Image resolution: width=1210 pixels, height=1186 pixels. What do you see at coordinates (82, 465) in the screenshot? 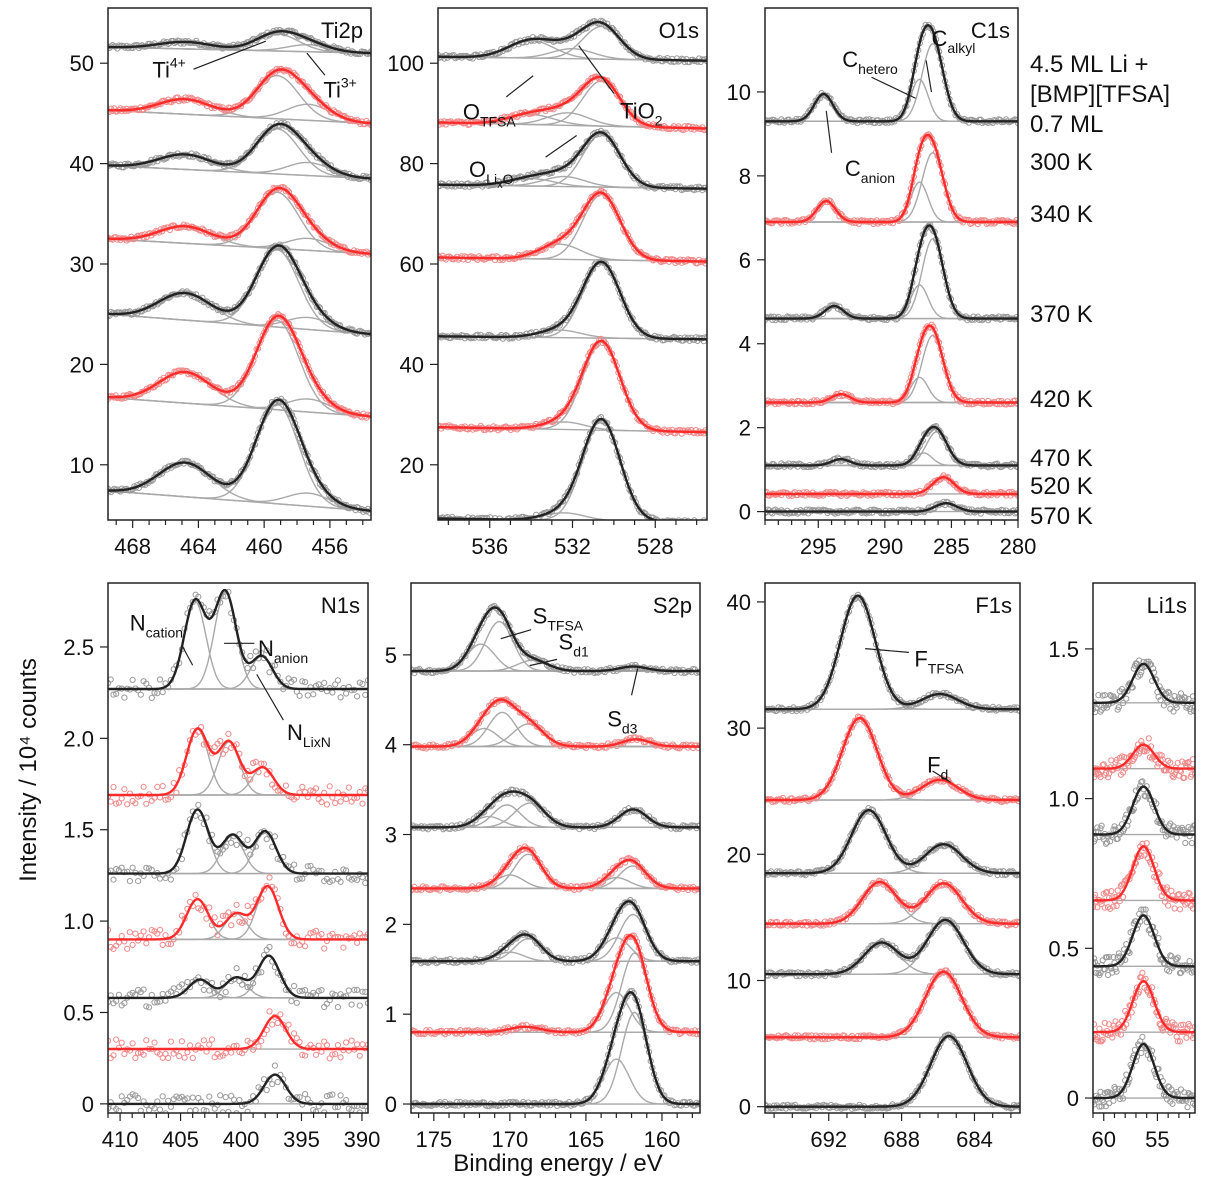
I see `y-tick-label: 10` at bounding box center [82, 465].